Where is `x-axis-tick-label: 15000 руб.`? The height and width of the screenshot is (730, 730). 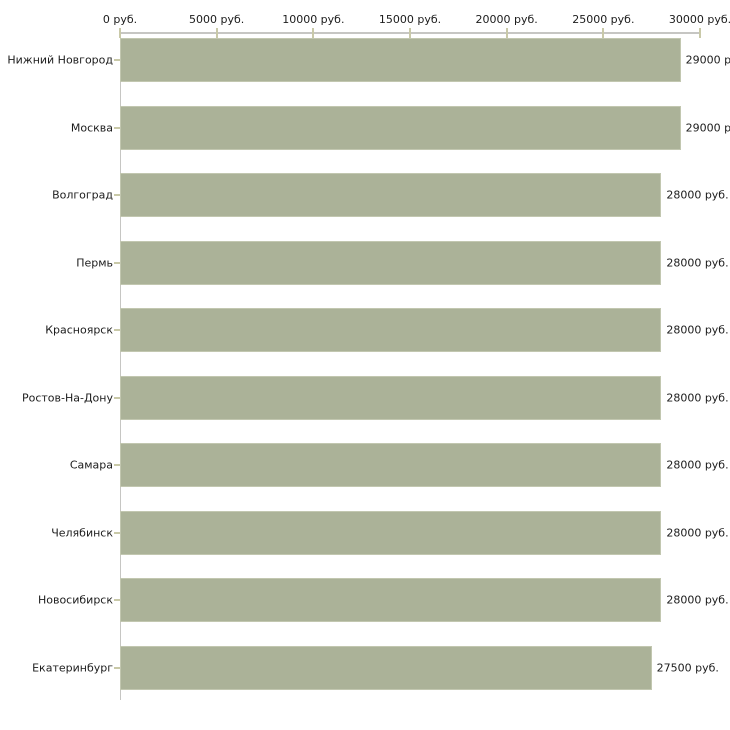
x-axis-tick-label: 15000 руб. is located at coordinates (410, 19).